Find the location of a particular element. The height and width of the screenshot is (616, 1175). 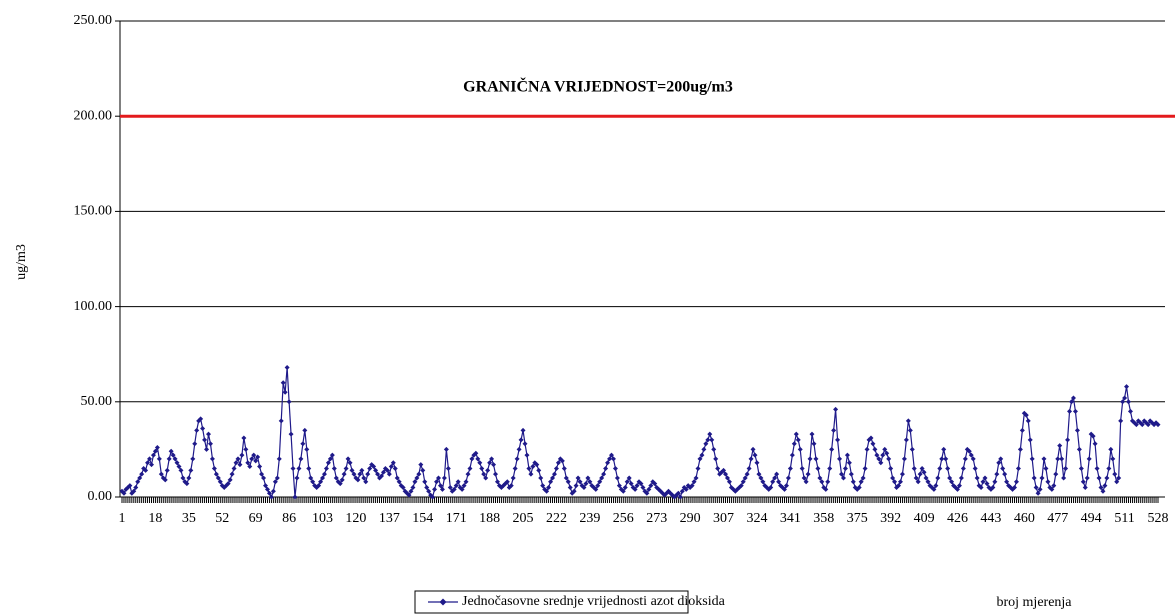

legend-box is located at coordinates (551, 602).